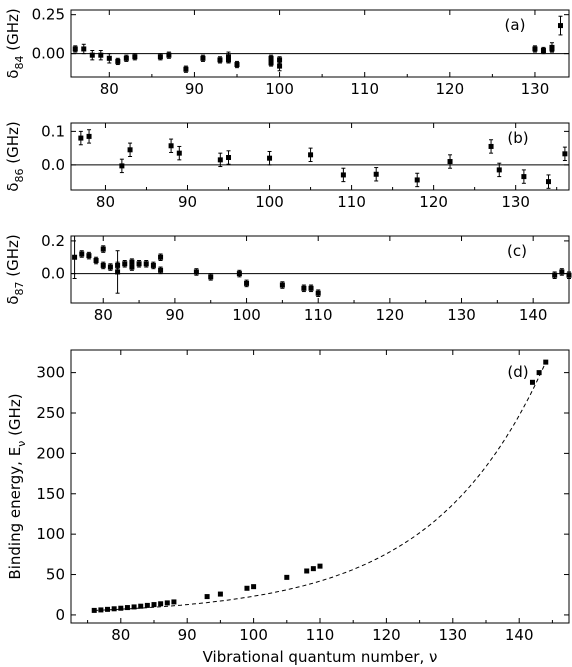  Describe the element at coordinates (17, 486) in the screenshot. I see `y-axis-label: Binding energy, Eν (GHz)` at that location.